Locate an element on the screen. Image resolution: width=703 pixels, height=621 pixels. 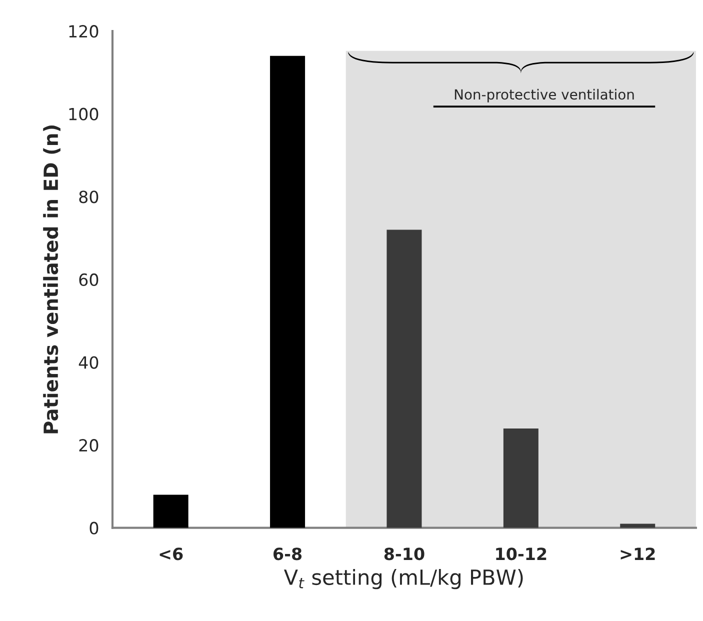
y-tick-label: 40 is located at coordinates (88, 362).